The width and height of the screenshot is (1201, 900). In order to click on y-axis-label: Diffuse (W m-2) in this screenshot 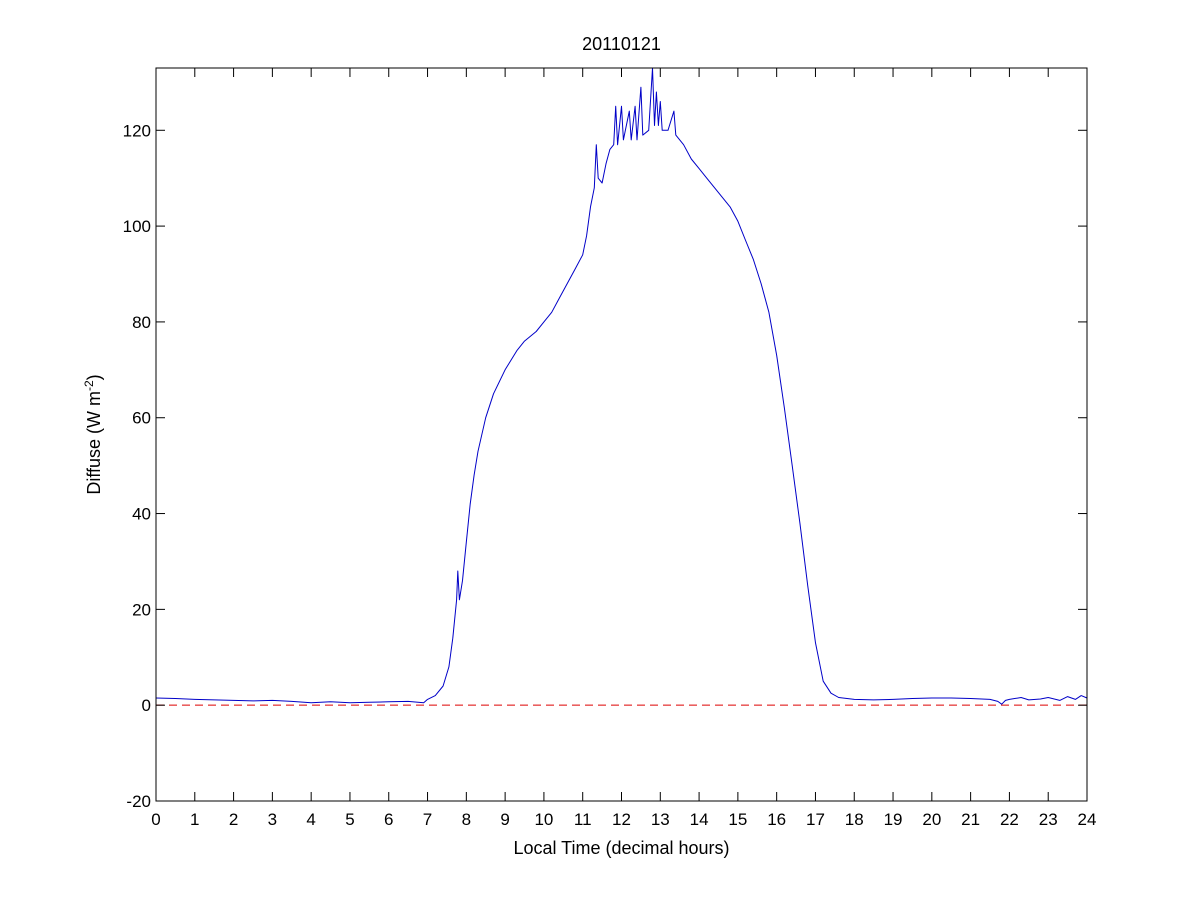, I will do `click(93, 434)`.